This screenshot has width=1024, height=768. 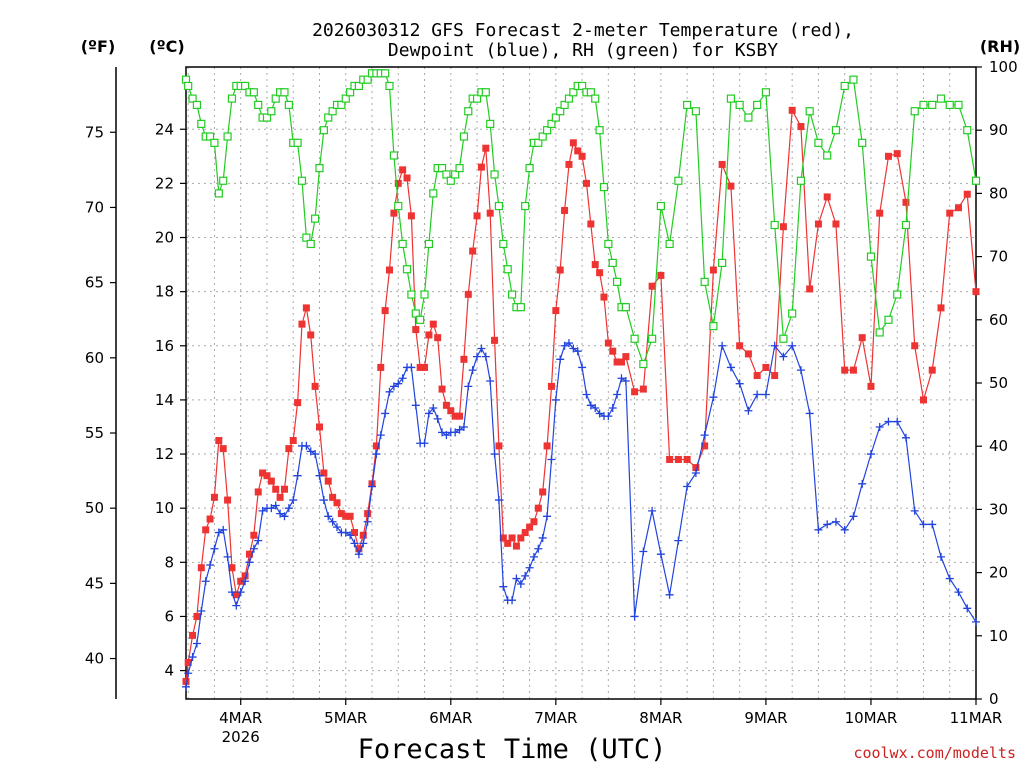 I want to click on time-tick-label: 9MAR, so click(x=765, y=718).